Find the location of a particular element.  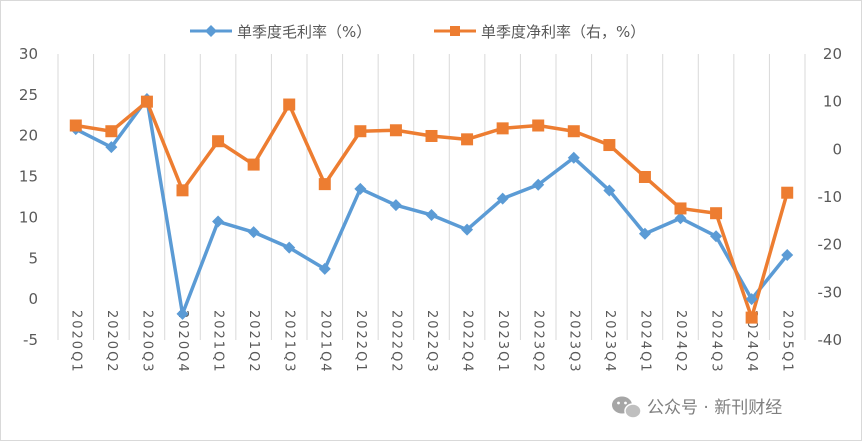

x-tick-label: 2020Q1 is located at coordinates (75, 342).